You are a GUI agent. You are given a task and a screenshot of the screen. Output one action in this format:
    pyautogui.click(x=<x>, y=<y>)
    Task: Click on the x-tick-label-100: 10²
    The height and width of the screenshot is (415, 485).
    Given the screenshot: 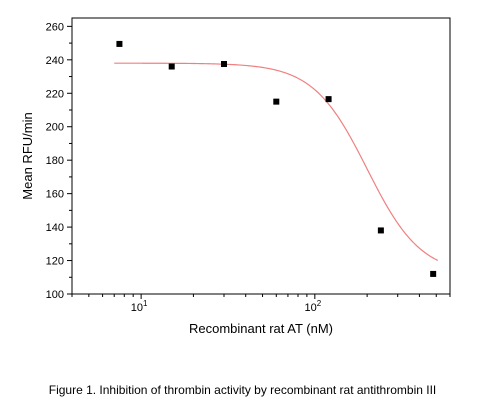 What is the action you would take?
    pyautogui.click(x=312, y=306)
    